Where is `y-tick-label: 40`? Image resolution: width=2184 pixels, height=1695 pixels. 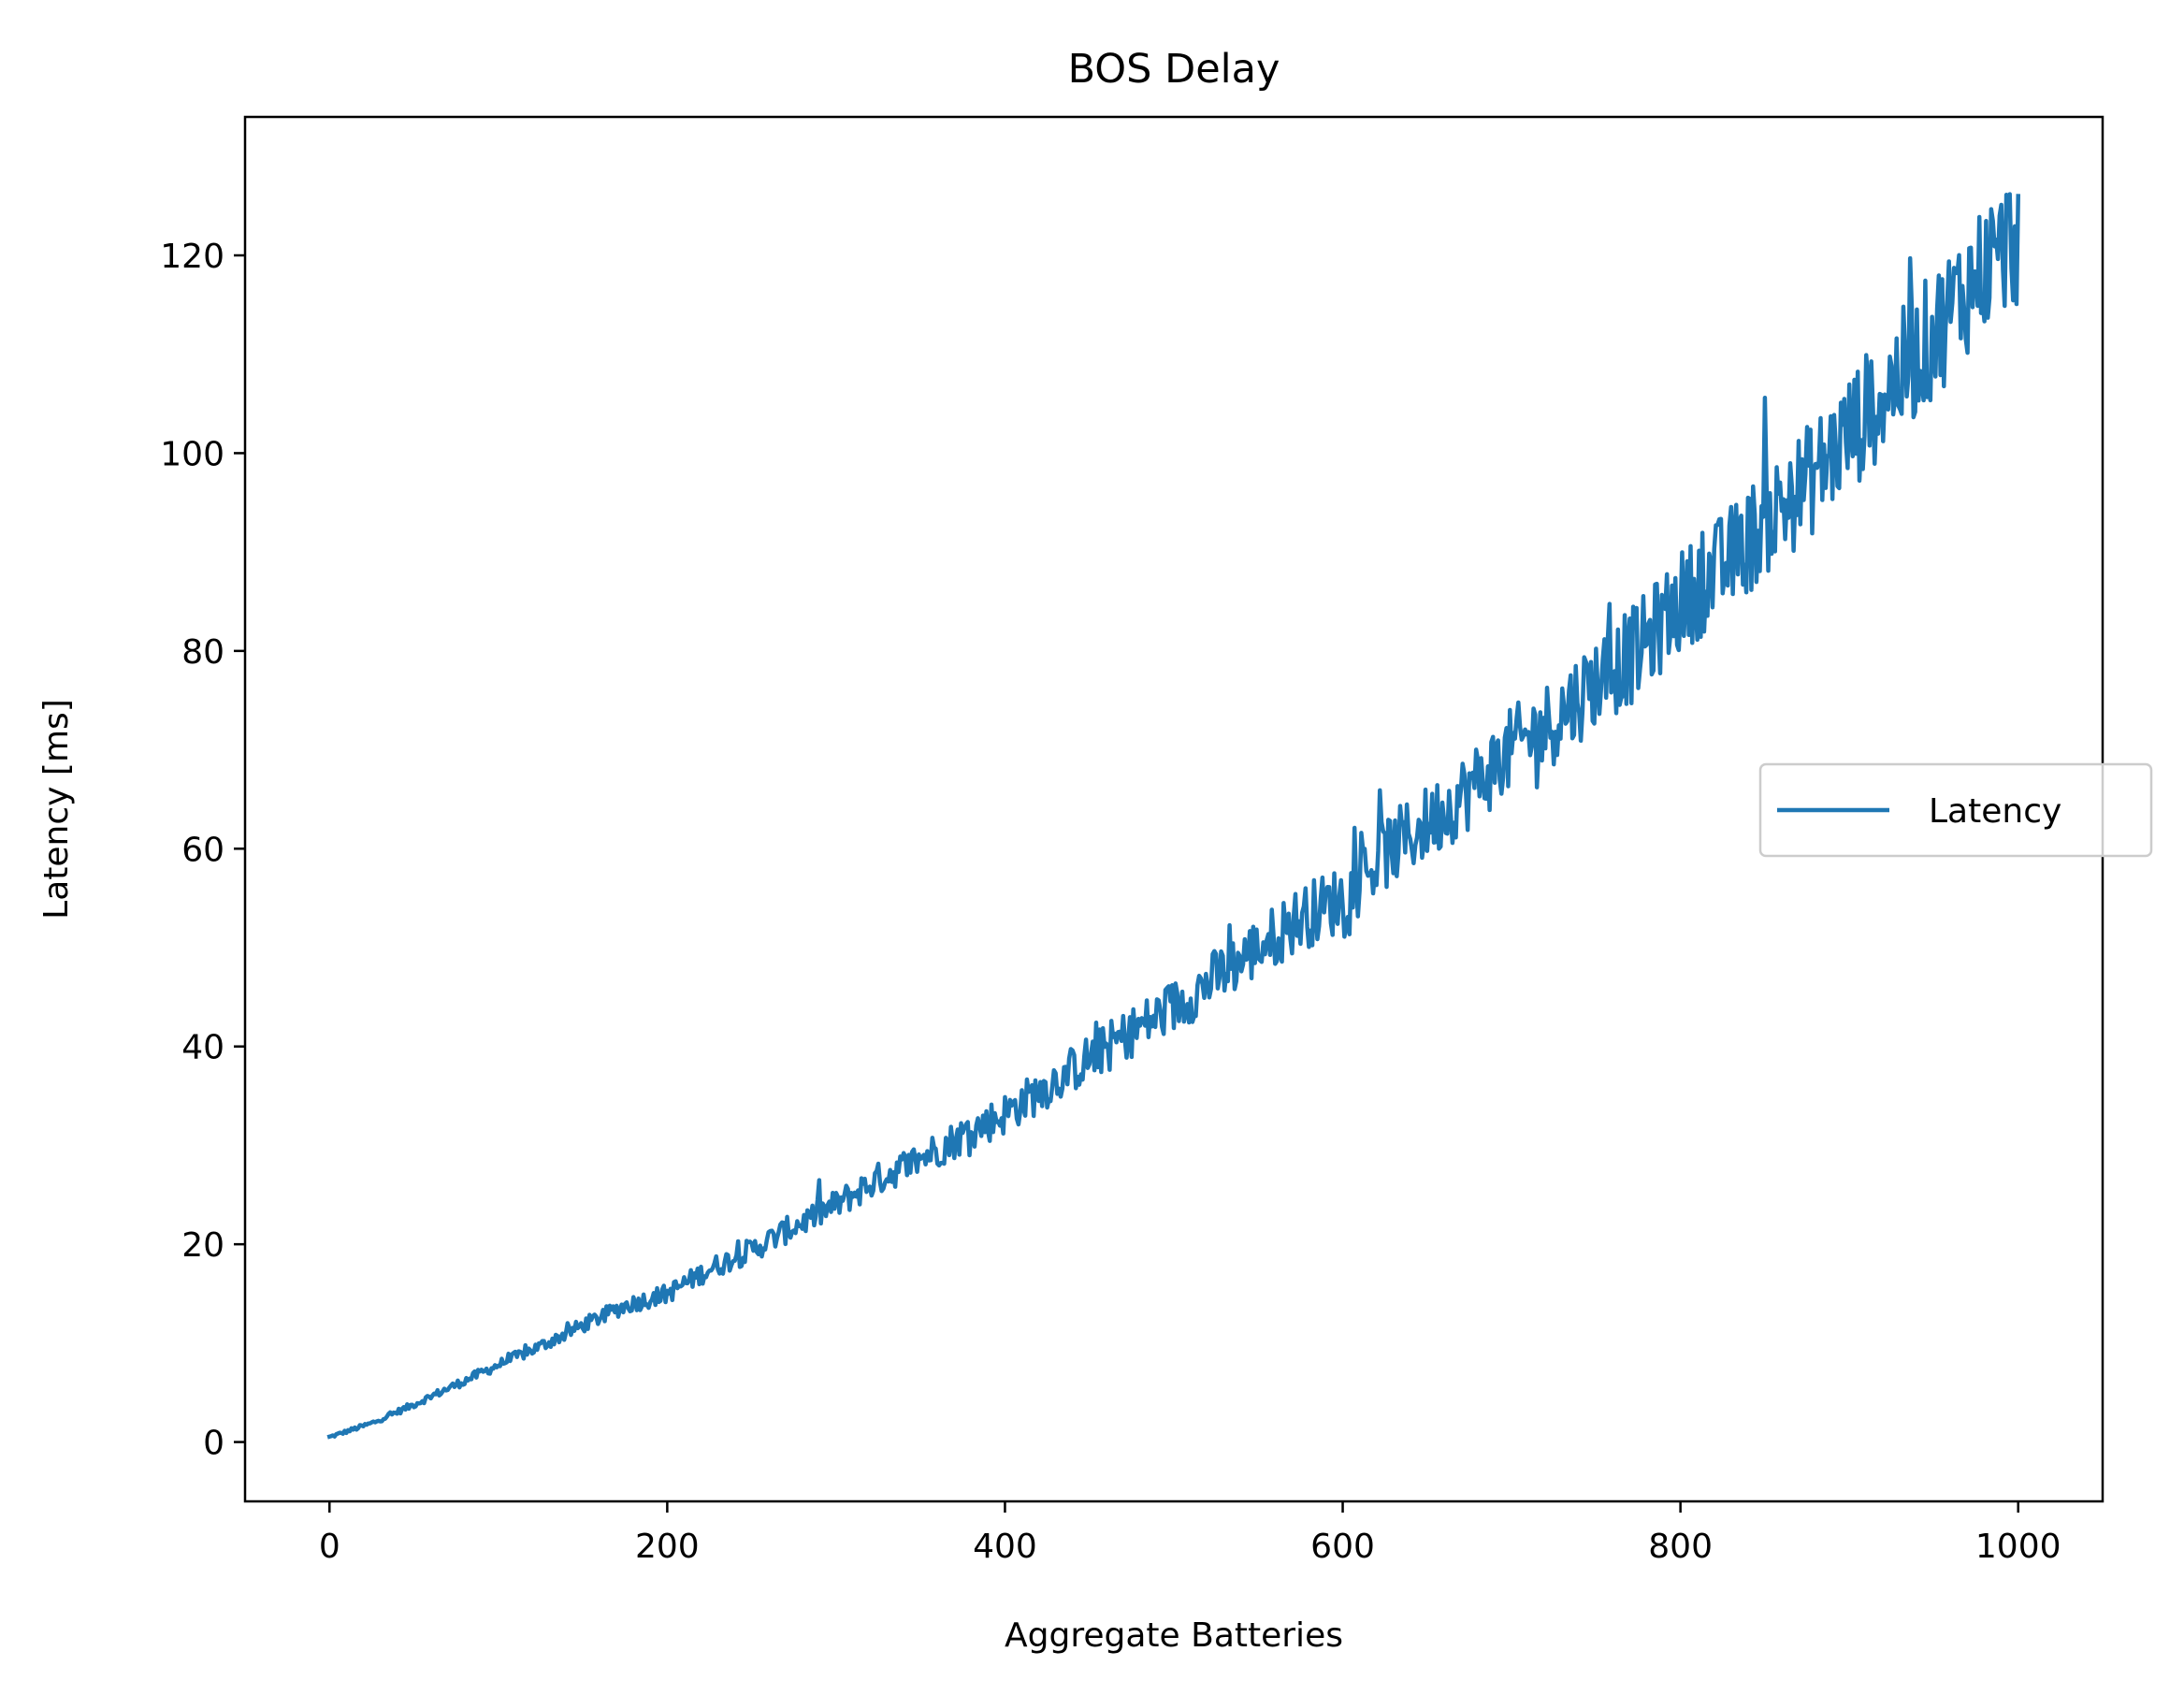 y-tick-label: 40 is located at coordinates (202, 1048).